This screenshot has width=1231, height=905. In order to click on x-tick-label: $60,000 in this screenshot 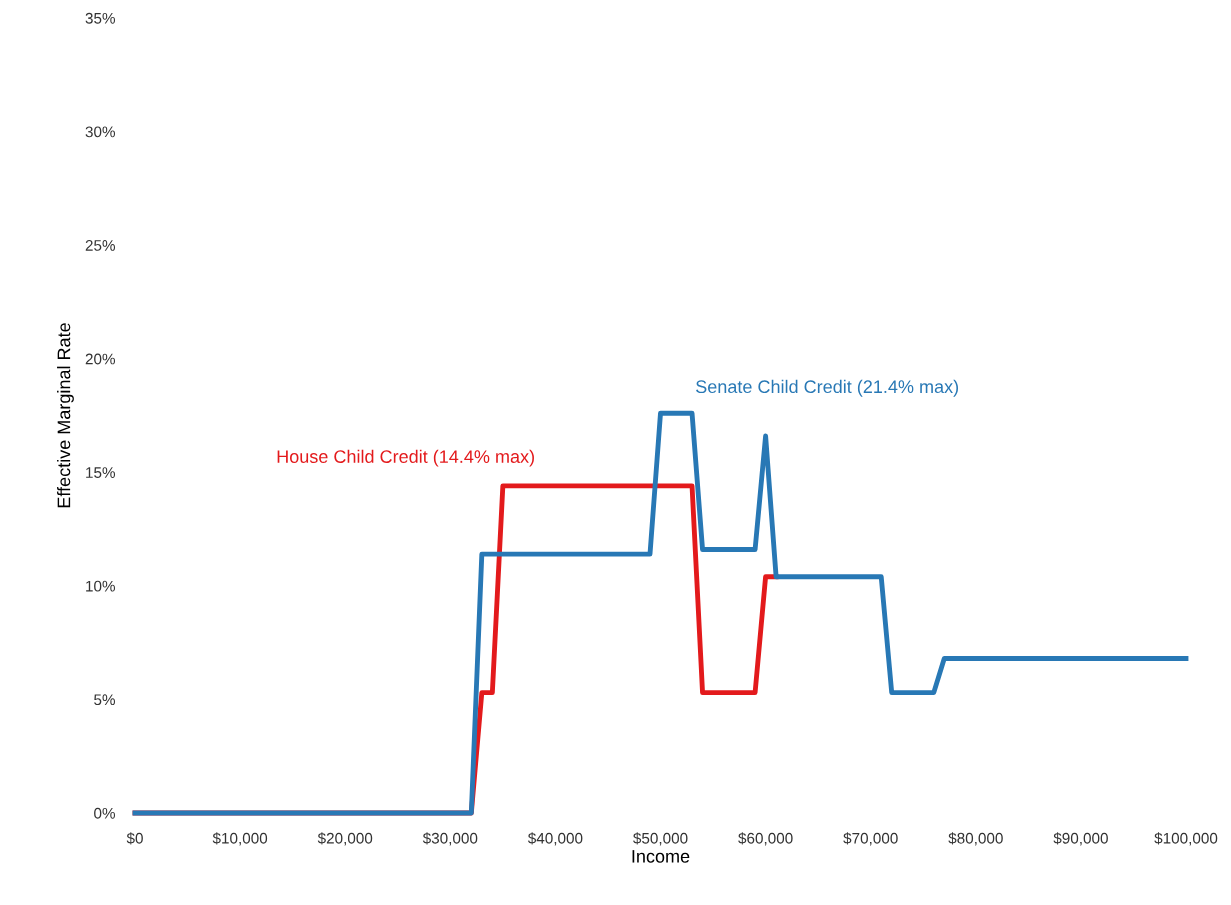, I will do `click(765, 839)`.